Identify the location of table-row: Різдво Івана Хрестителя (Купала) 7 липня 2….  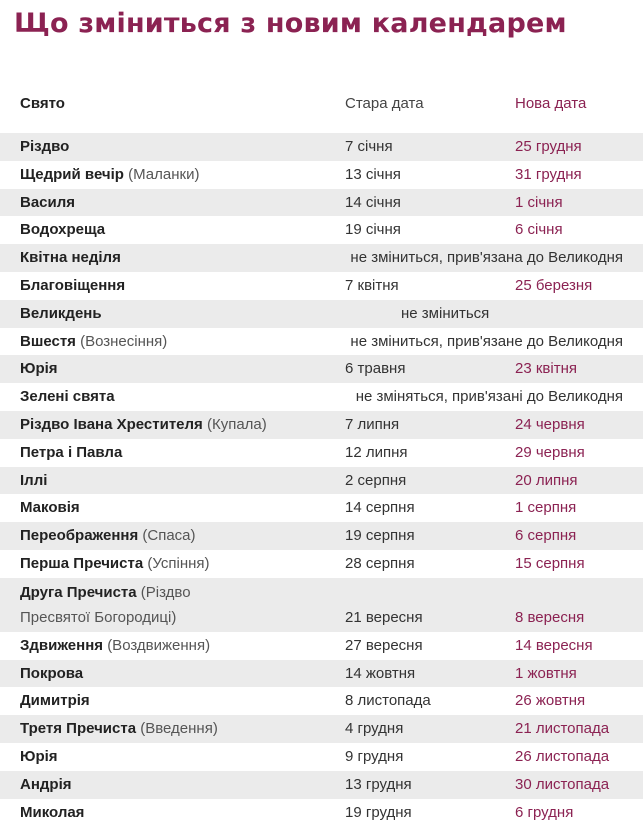
(321, 424).